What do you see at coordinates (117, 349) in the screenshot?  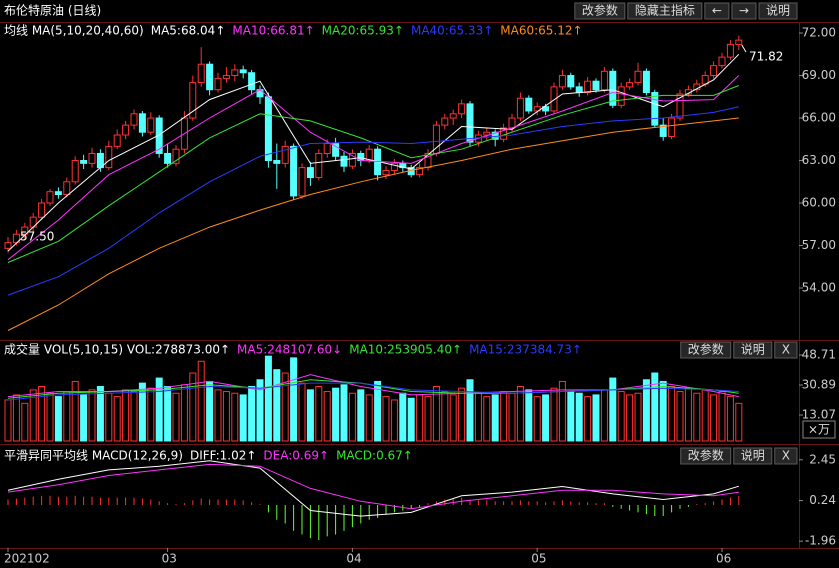 I see `legend-entry: 成交量 VOL(5,10,15) VOL:278873.00↑` at bounding box center [117, 349].